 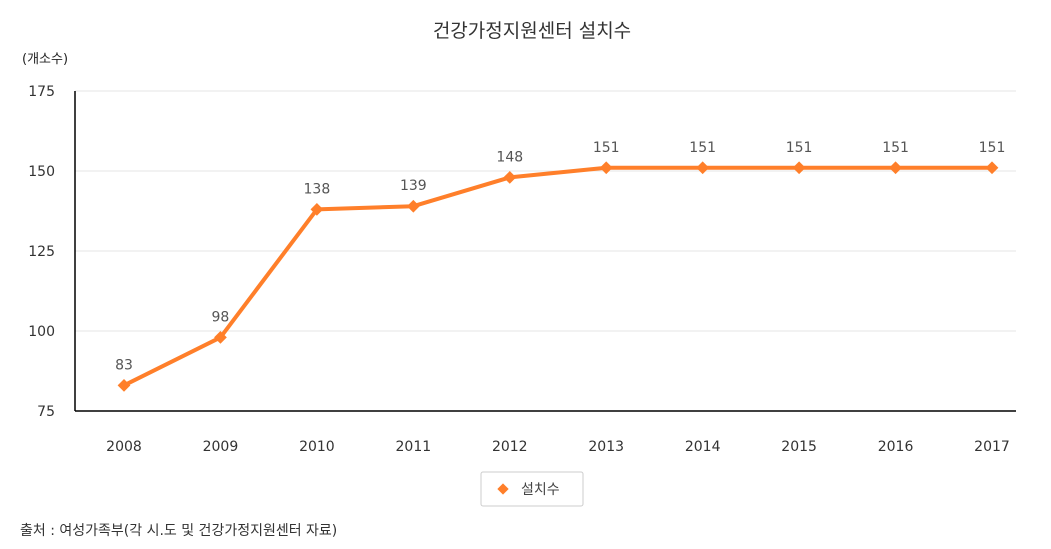 What do you see at coordinates (41, 332) in the screenshot?
I see `y-tick-label: 100` at bounding box center [41, 332].